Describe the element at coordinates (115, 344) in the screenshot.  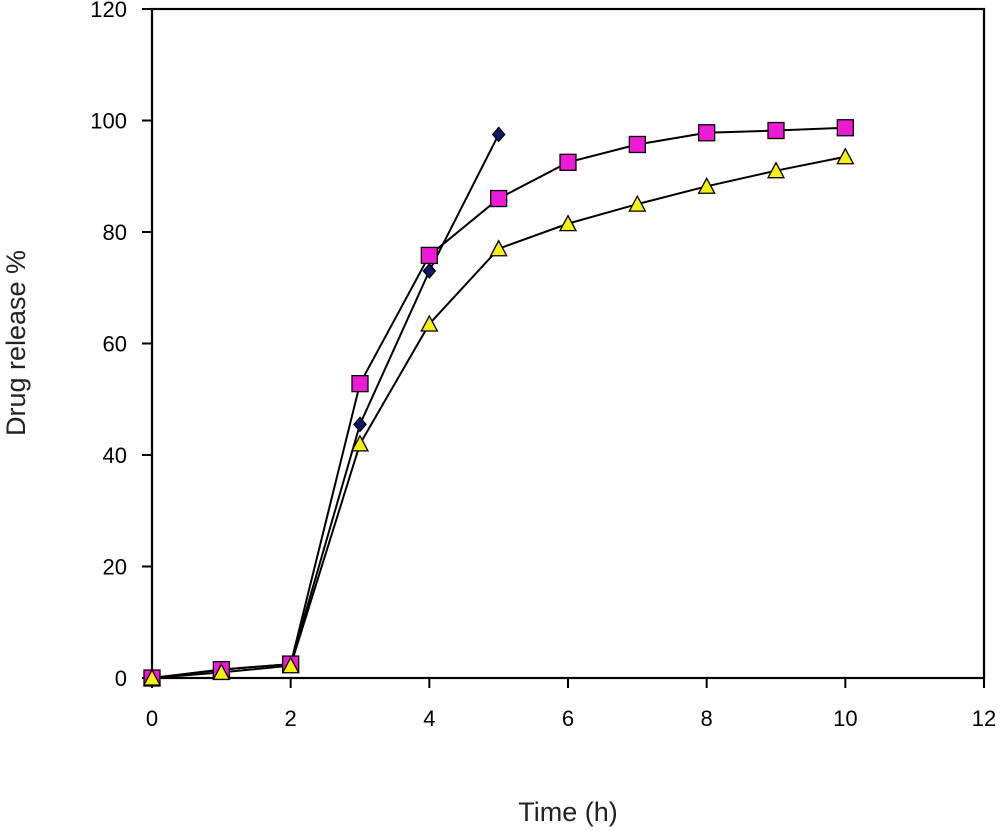
I see `y-tick-label: 60` at that location.